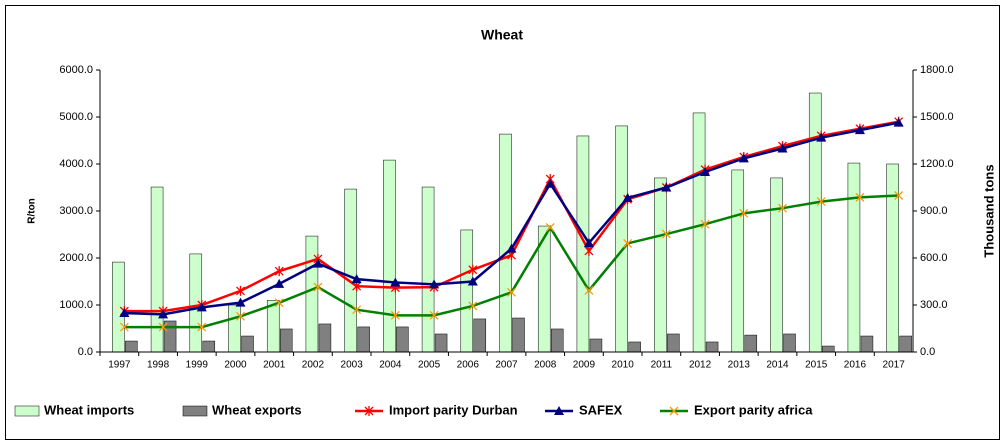 This screenshot has height=448, width=1005. What do you see at coordinates (27, 411) in the screenshot?
I see `legend-swatch` at bounding box center [27, 411].